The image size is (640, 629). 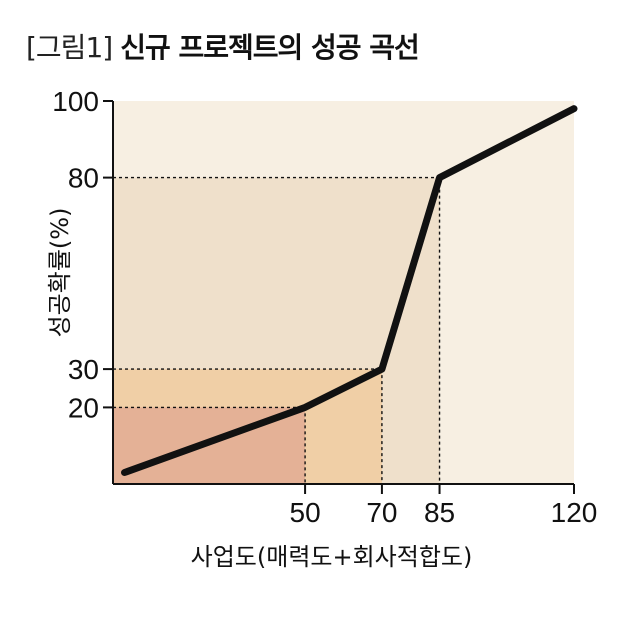 What do you see at coordinates (82, 254) in the screenshot?
I see `y-ticks: 20 30 80 100` at bounding box center [82, 254].